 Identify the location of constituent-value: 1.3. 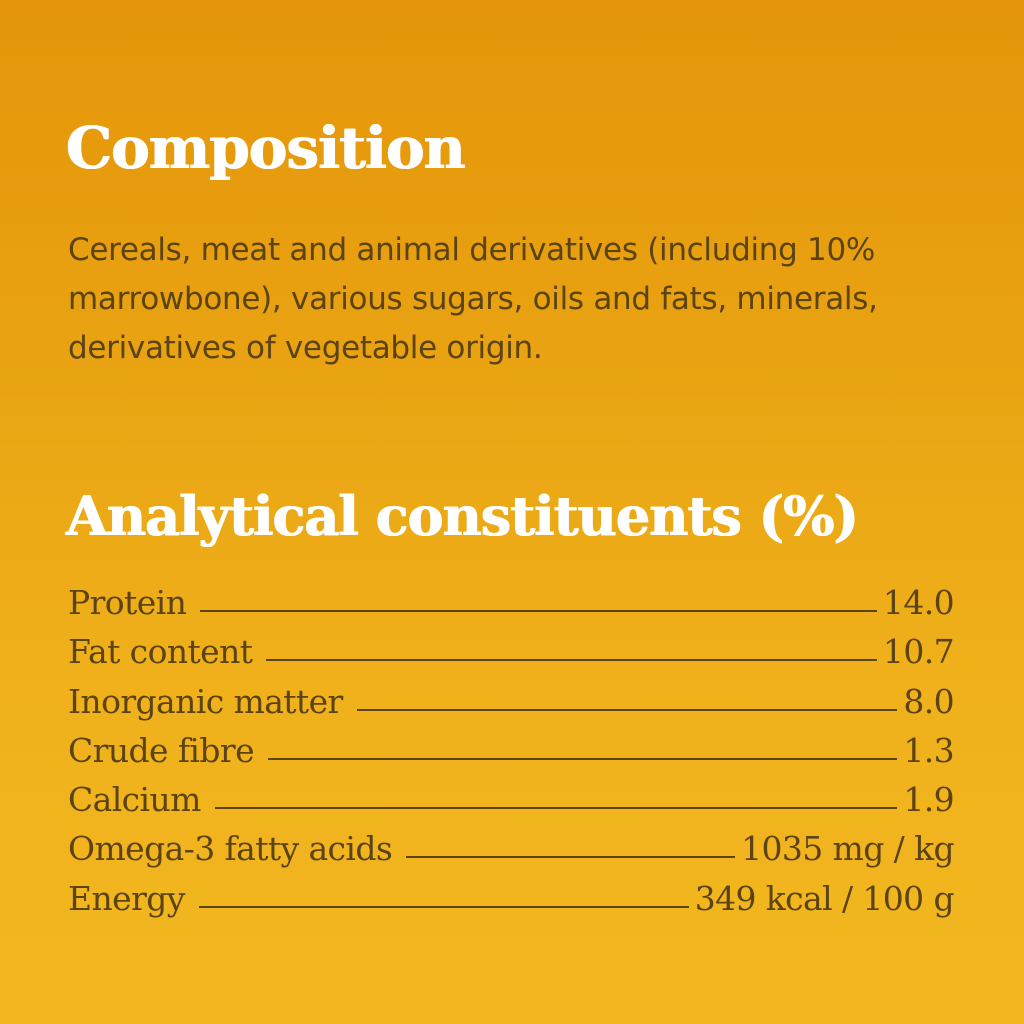
(928, 750).